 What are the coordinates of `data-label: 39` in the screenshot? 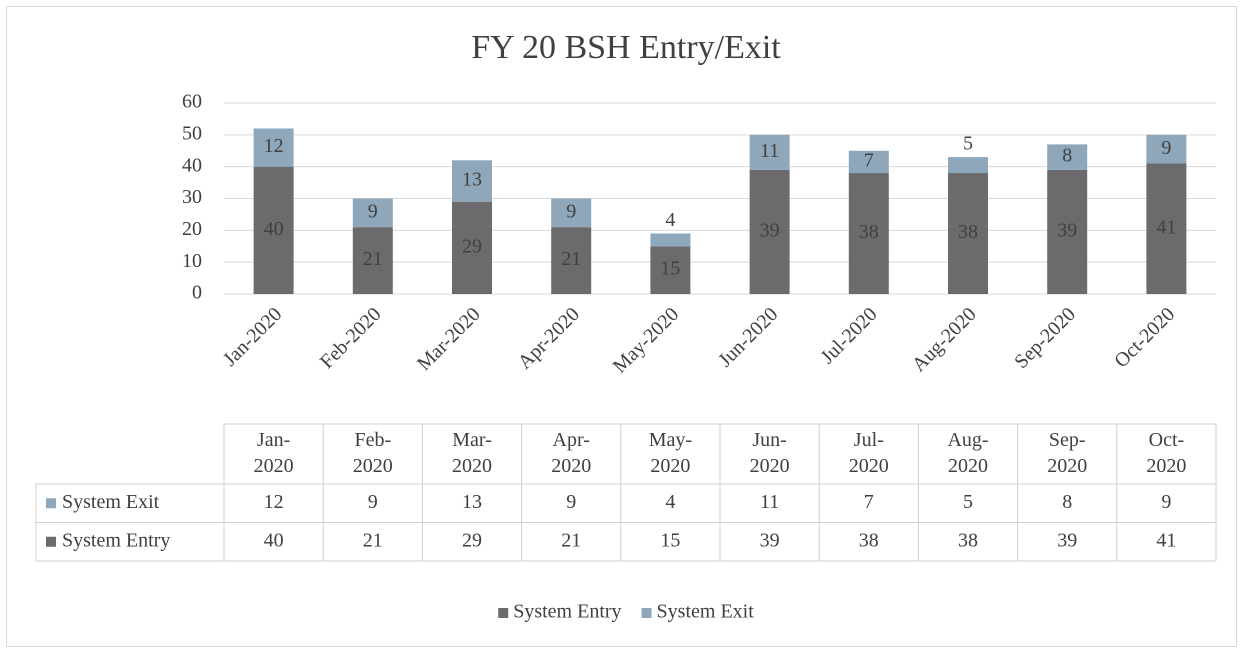 It's located at (770, 231).